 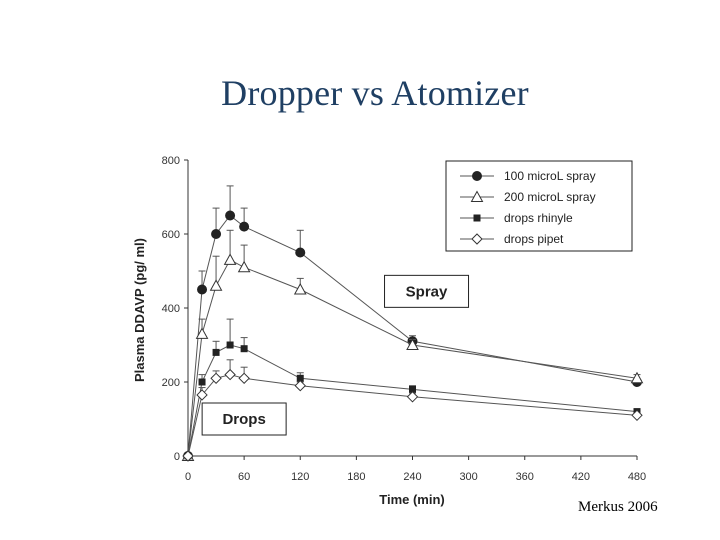 I want to click on x-tick-label: 180, so click(x=356, y=477).